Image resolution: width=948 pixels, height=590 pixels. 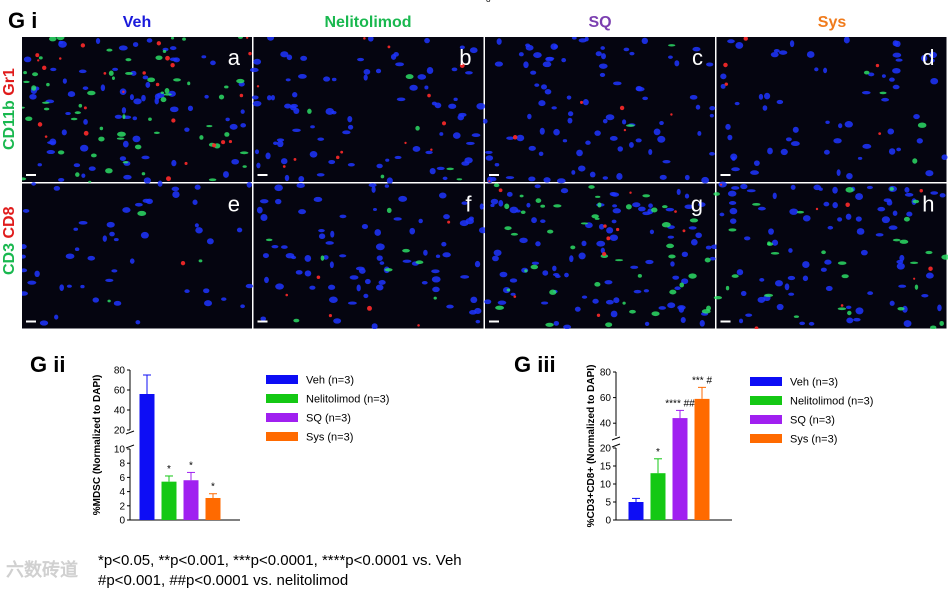 What do you see at coordinates (697, 204) in the screenshot?
I see `panel-letter-g: g` at bounding box center [697, 204].